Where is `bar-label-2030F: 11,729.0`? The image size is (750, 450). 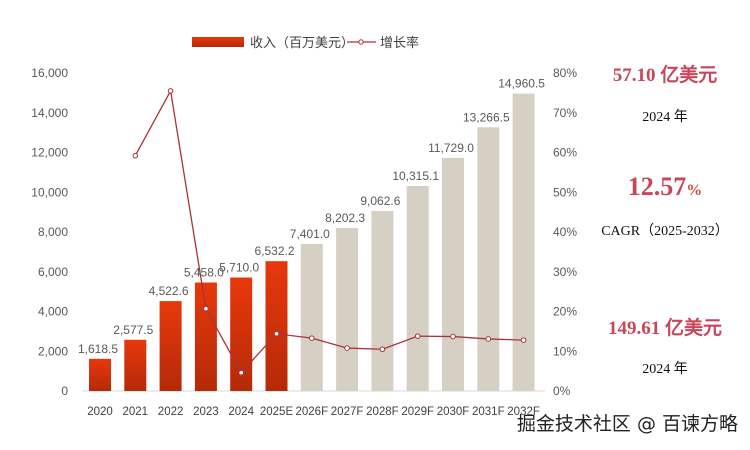
bar-label-2030F: 11,729.0 is located at coordinates (451, 148).